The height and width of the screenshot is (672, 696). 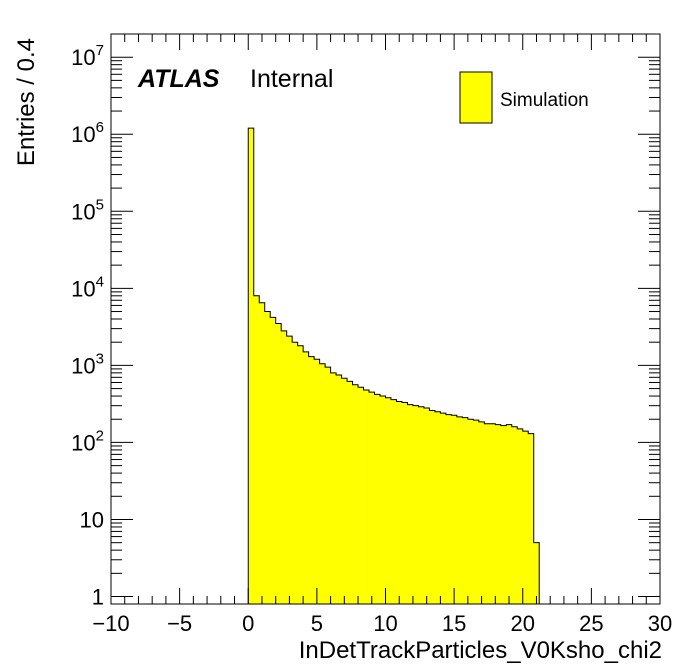 What do you see at coordinates (660, 623) in the screenshot?
I see `x-tick-label: 30` at bounding box center [660, 623].